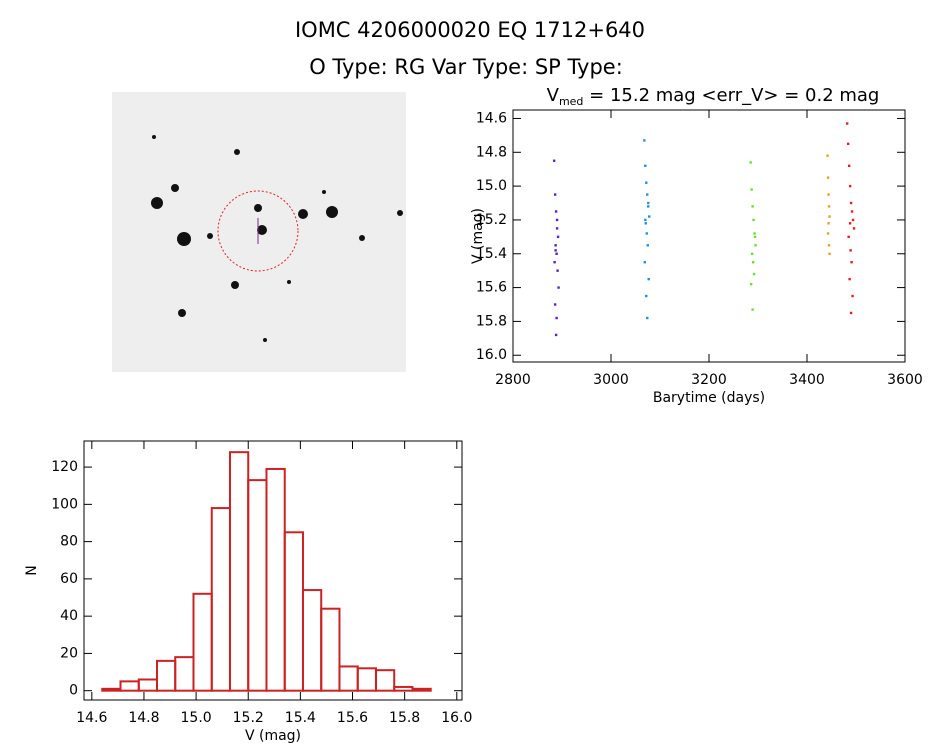  Describe the element at coordinates (259, 232) in the screenshot. I see `sky-image` at that location.